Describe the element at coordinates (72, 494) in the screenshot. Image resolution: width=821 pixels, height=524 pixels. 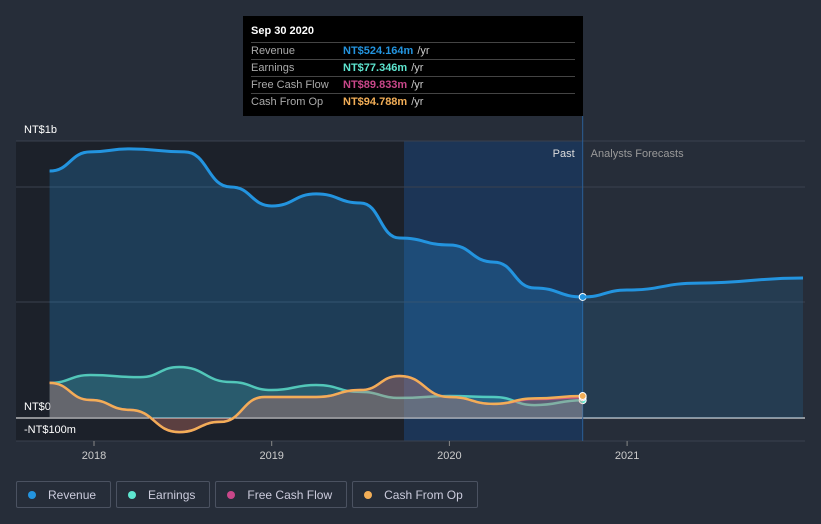
I see `legend-label: Revenue` at that location.